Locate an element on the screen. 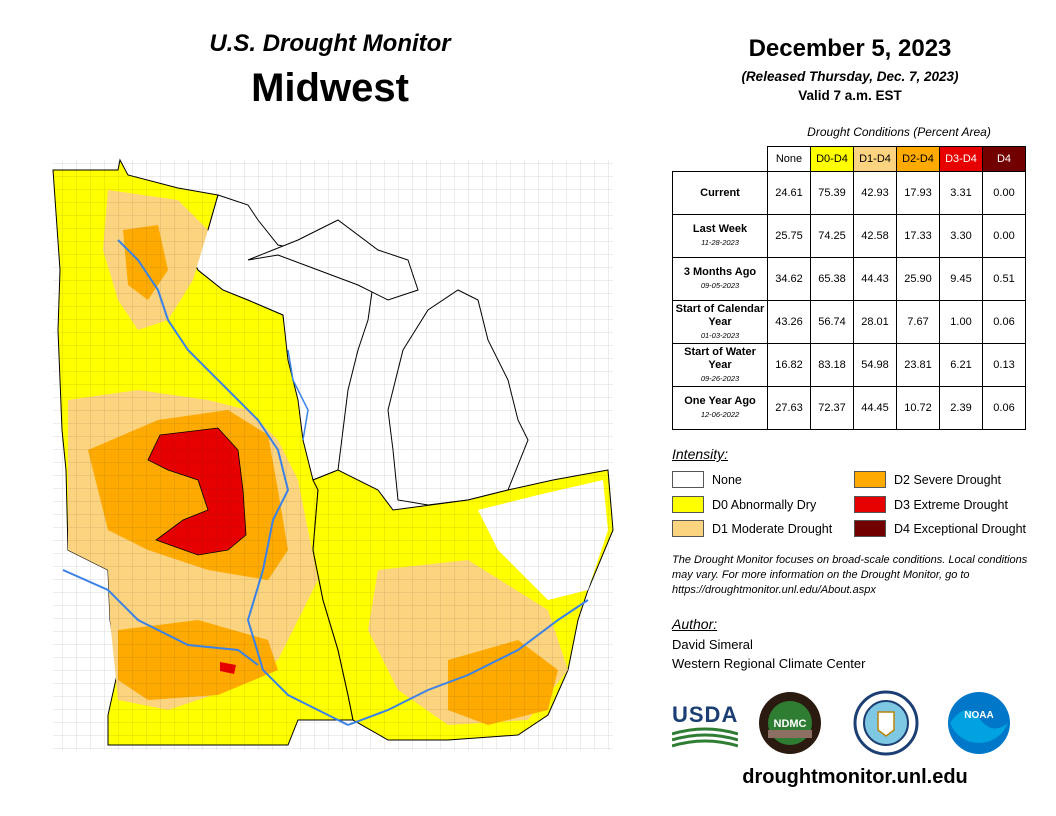 This screenshot has height=816, width=1056. legend-label: D2 Severe Drought is located at coordinates (948, 479).